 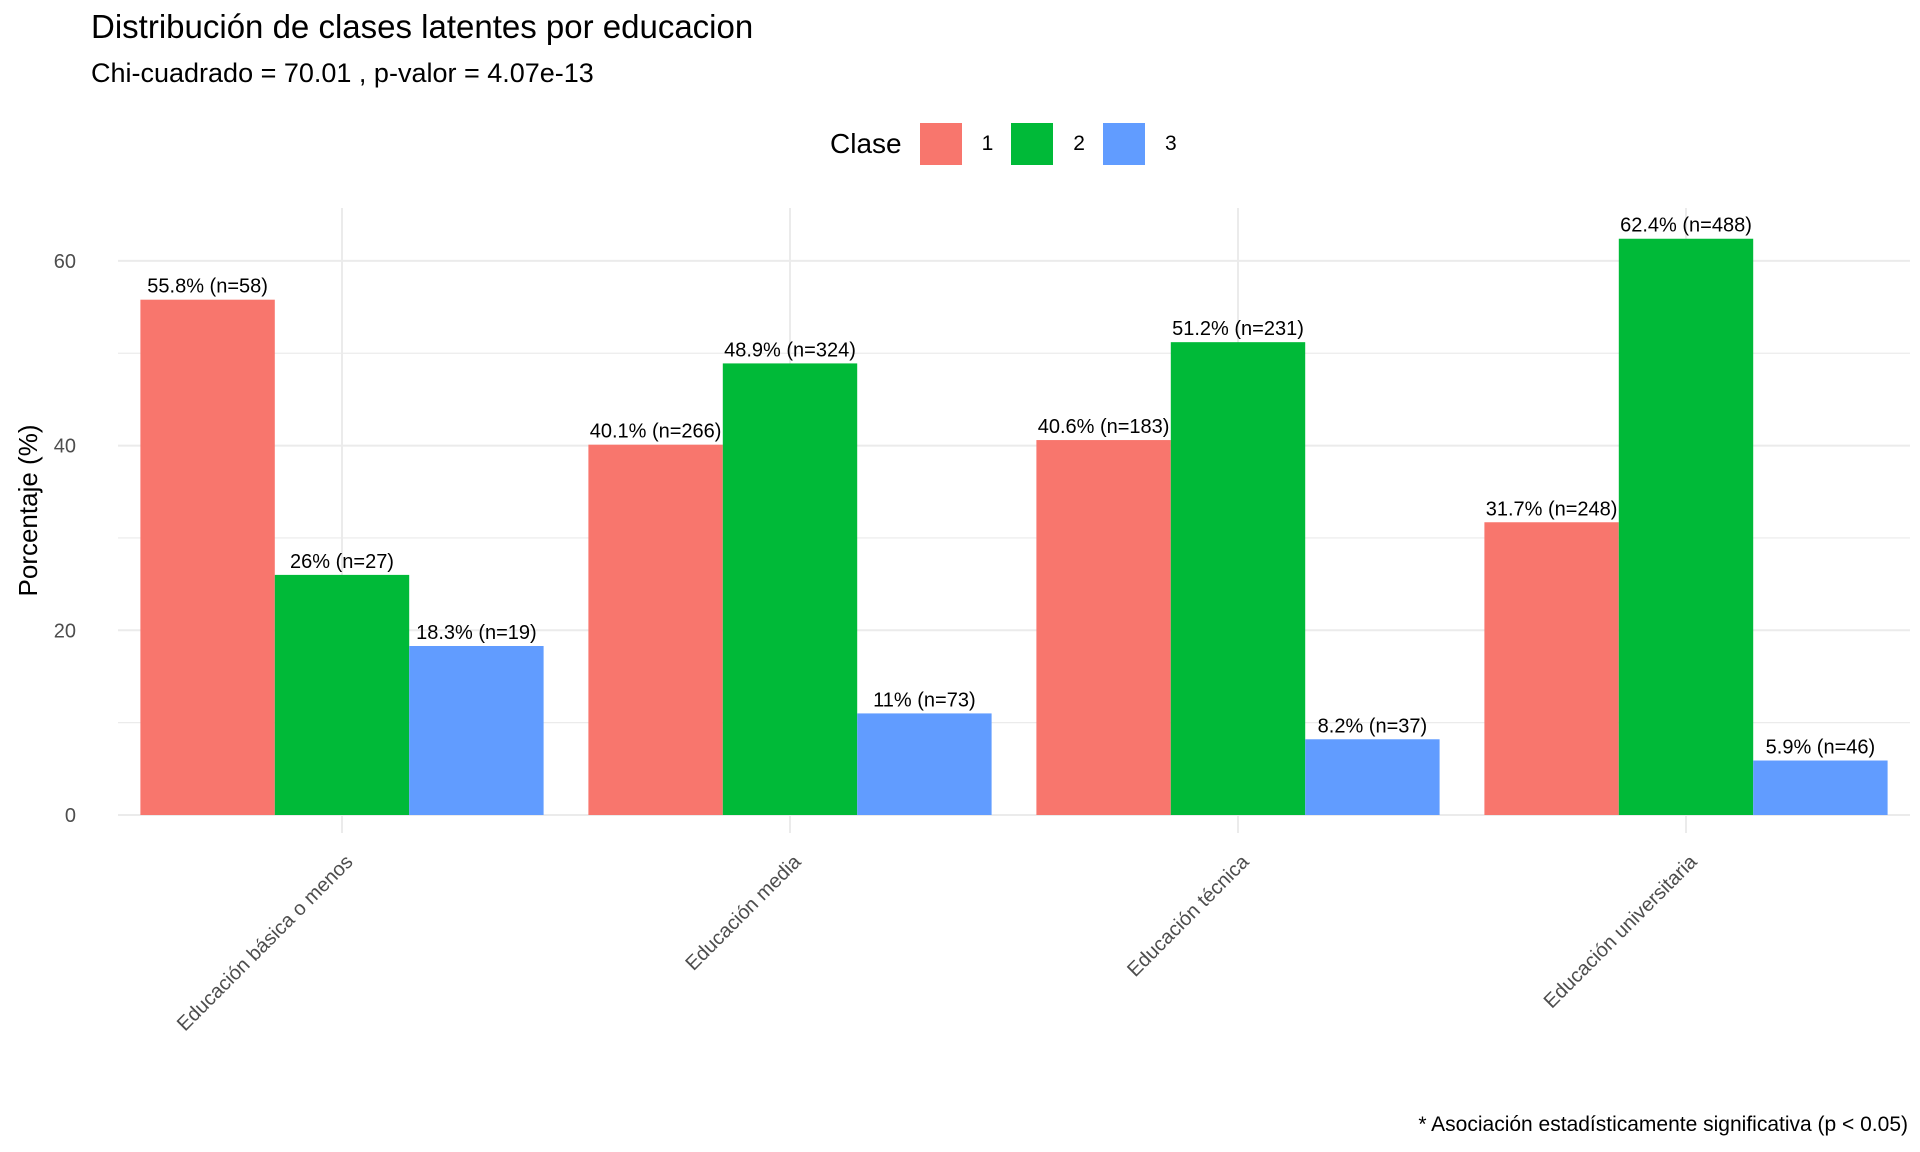 I want to click on y-tick-label: 60, so click(x=65, y=262).